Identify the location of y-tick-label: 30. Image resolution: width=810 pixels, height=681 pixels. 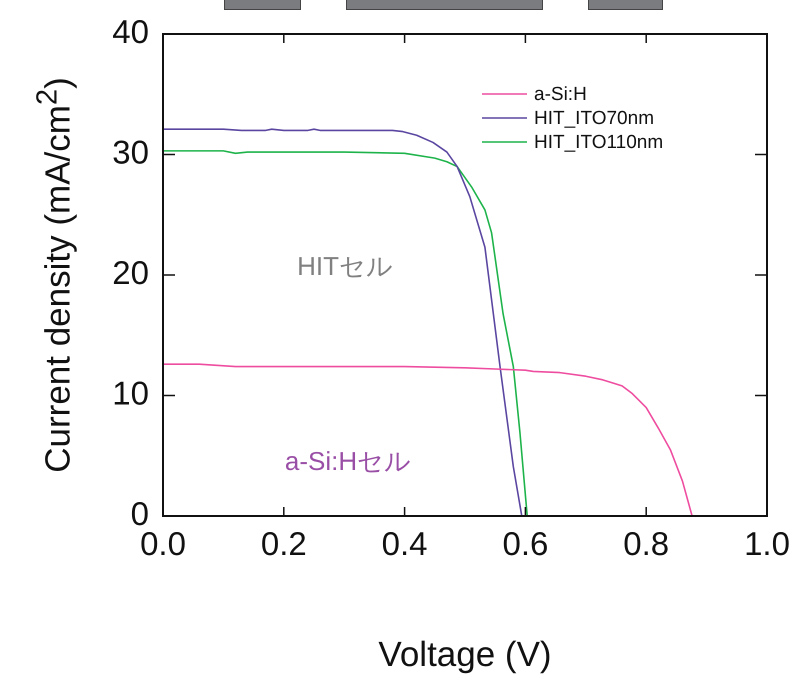
(130, 152).